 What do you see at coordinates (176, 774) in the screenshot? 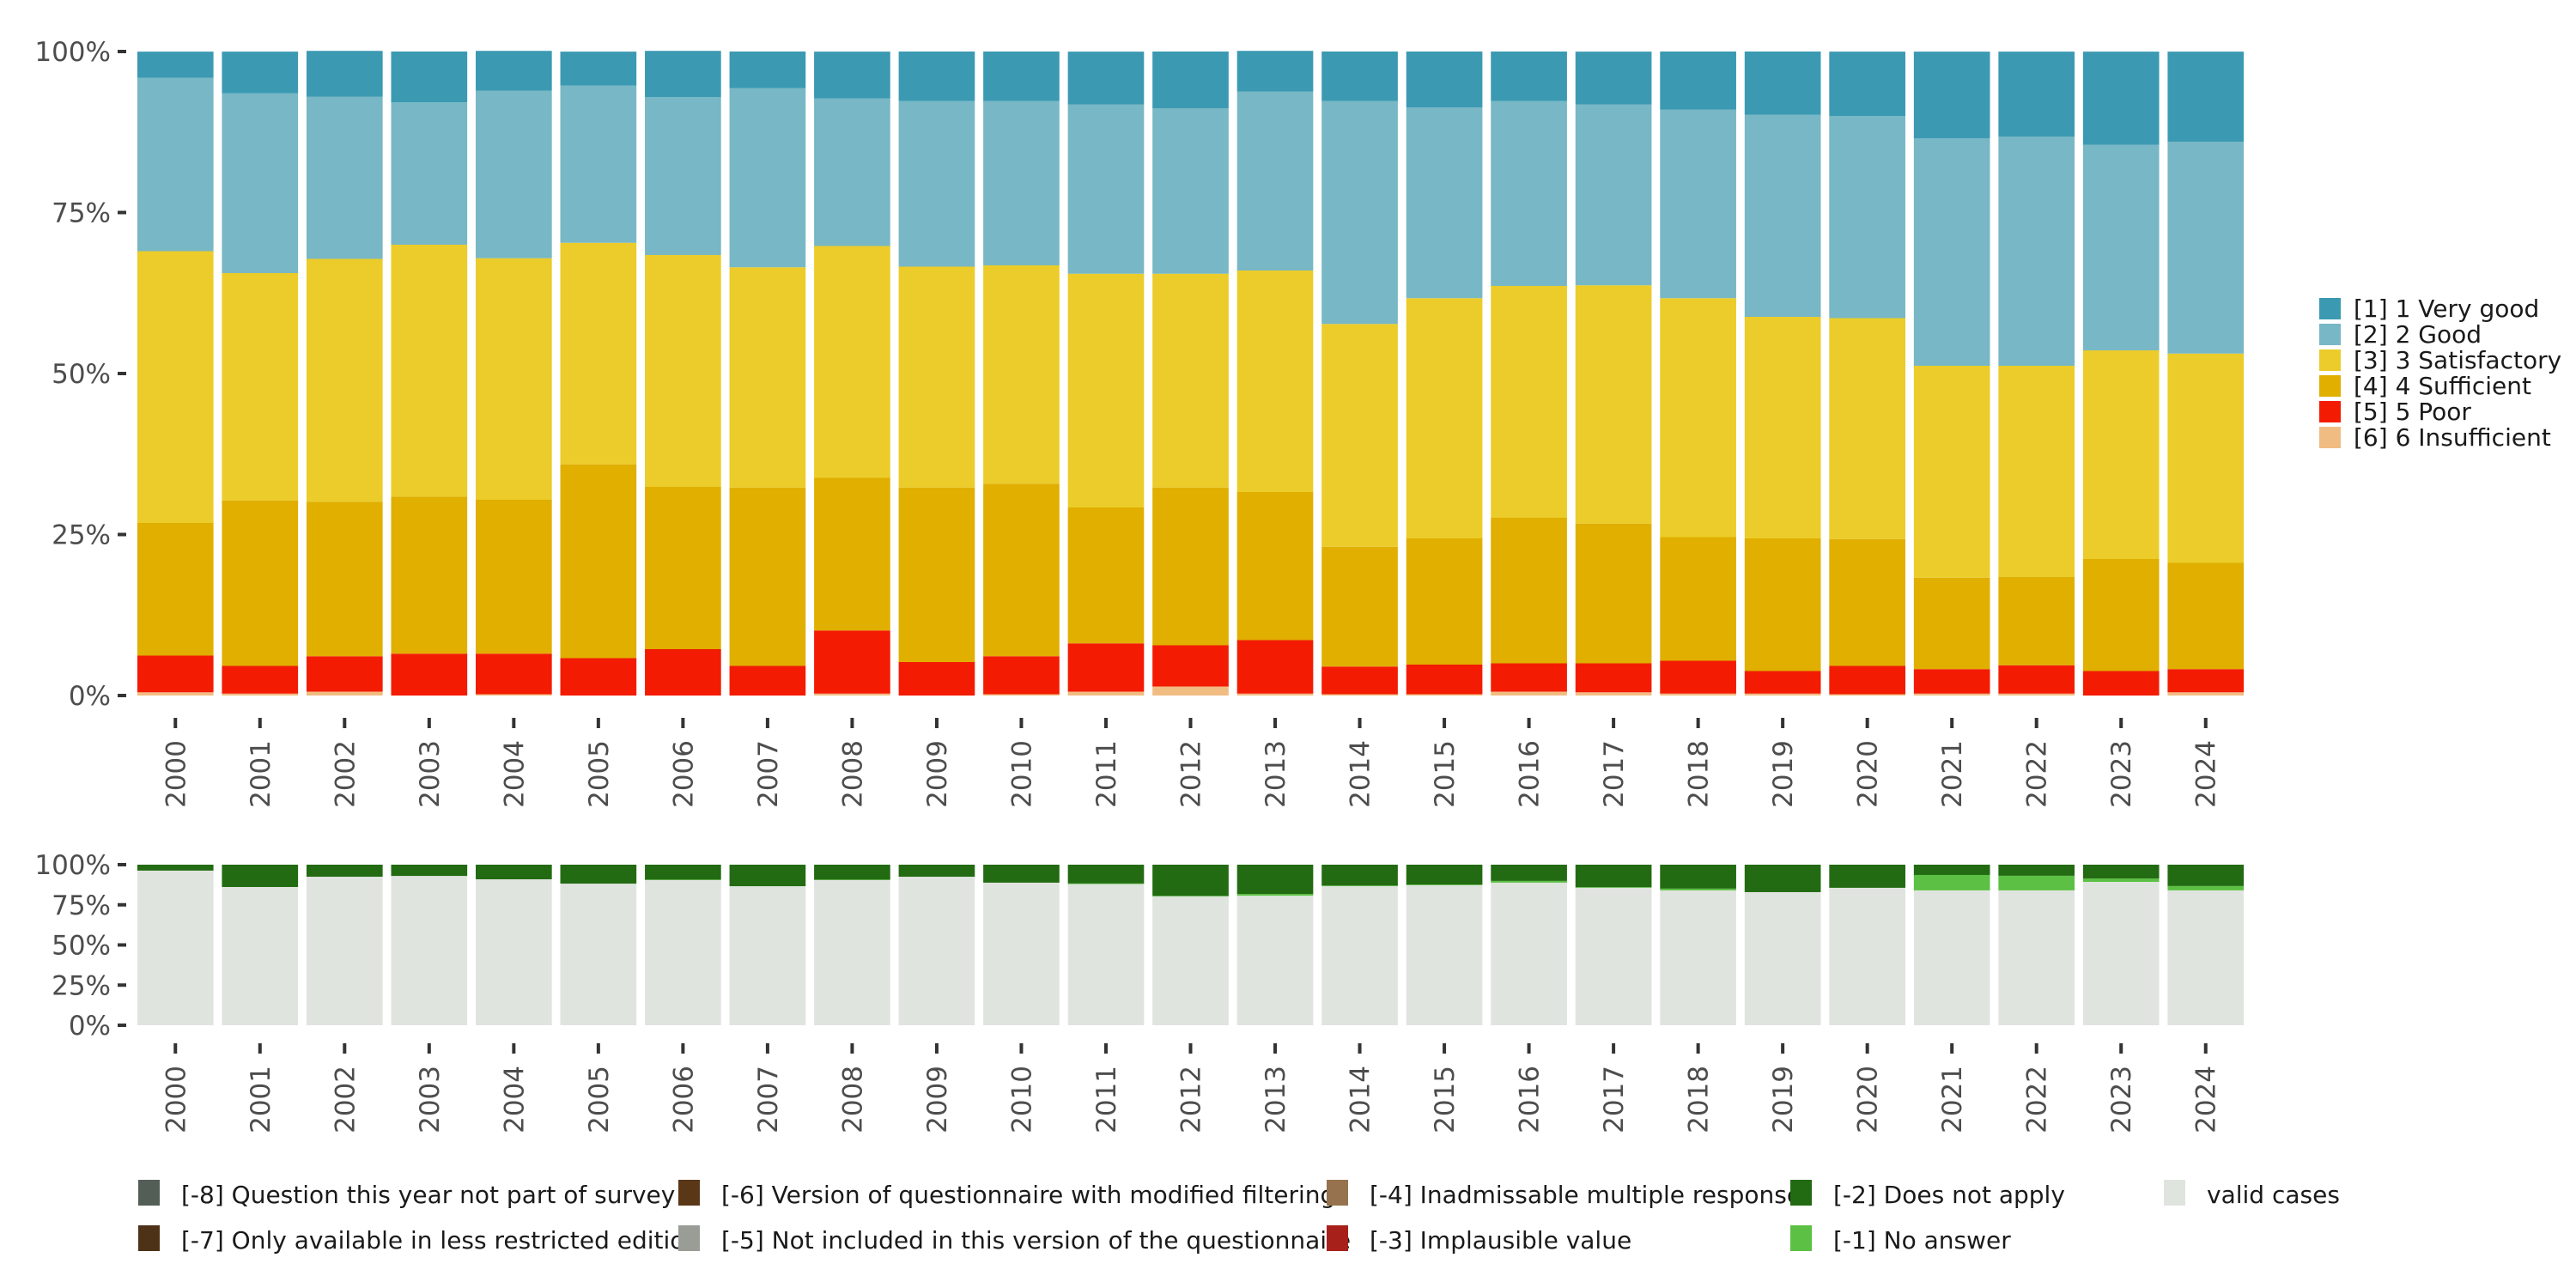
I see `top-xtick-label: 2000` at bounding box center [176, 774].